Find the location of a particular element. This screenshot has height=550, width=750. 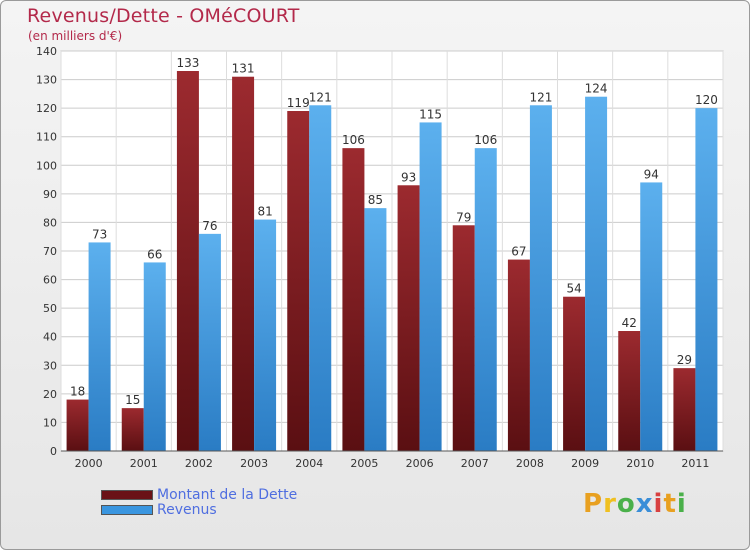

legend-item-revenus: Revenus is located at coordinates (199, 509).